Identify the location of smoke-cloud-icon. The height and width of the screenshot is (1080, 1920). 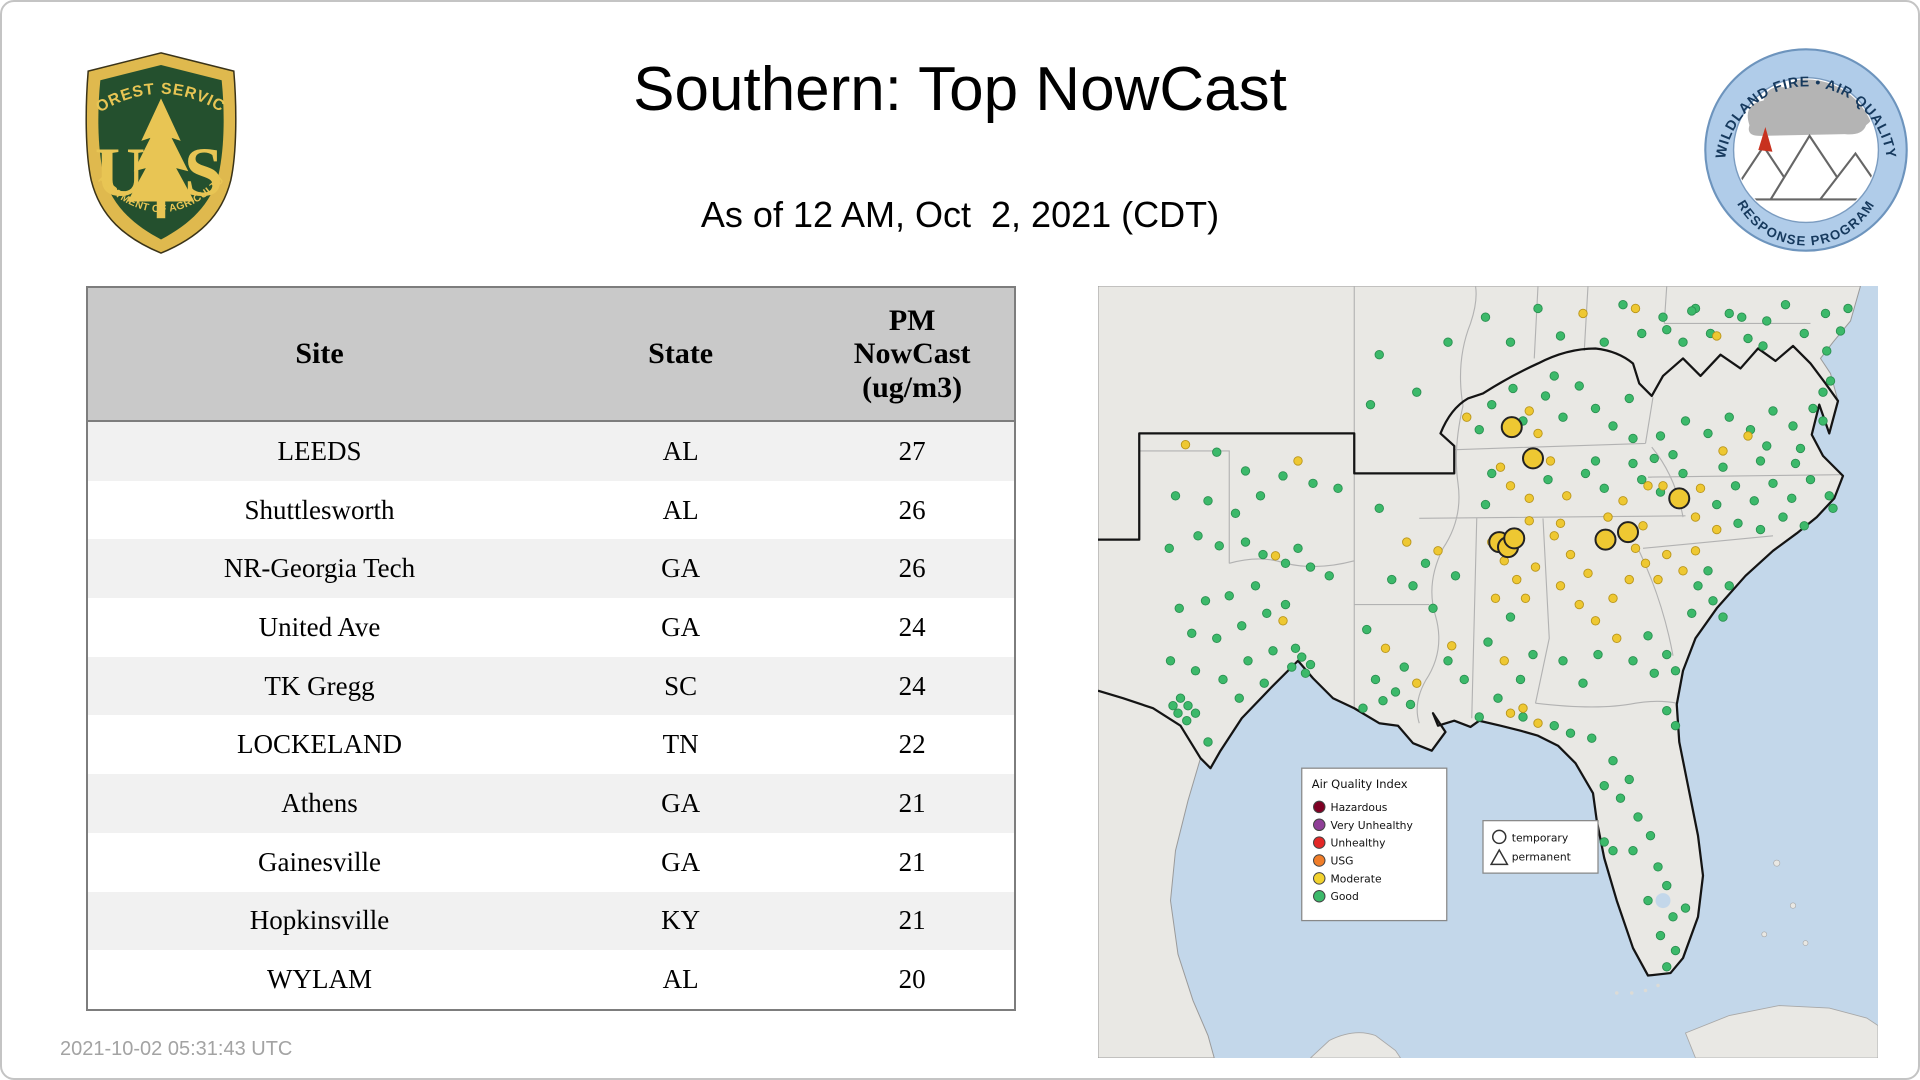
(1810, 107).